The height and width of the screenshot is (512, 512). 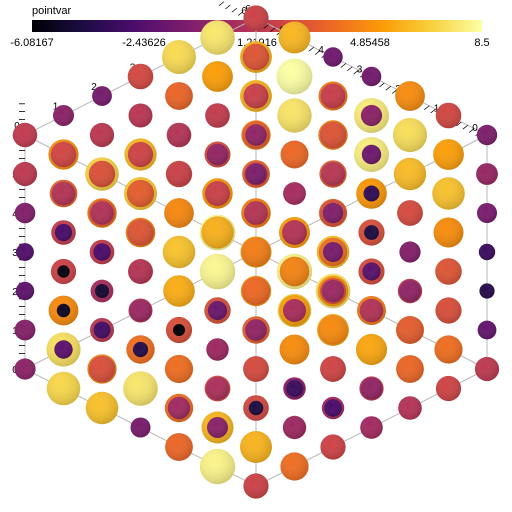 I want to click on x-tick-label-1: 1, so click(x=437, y=109).